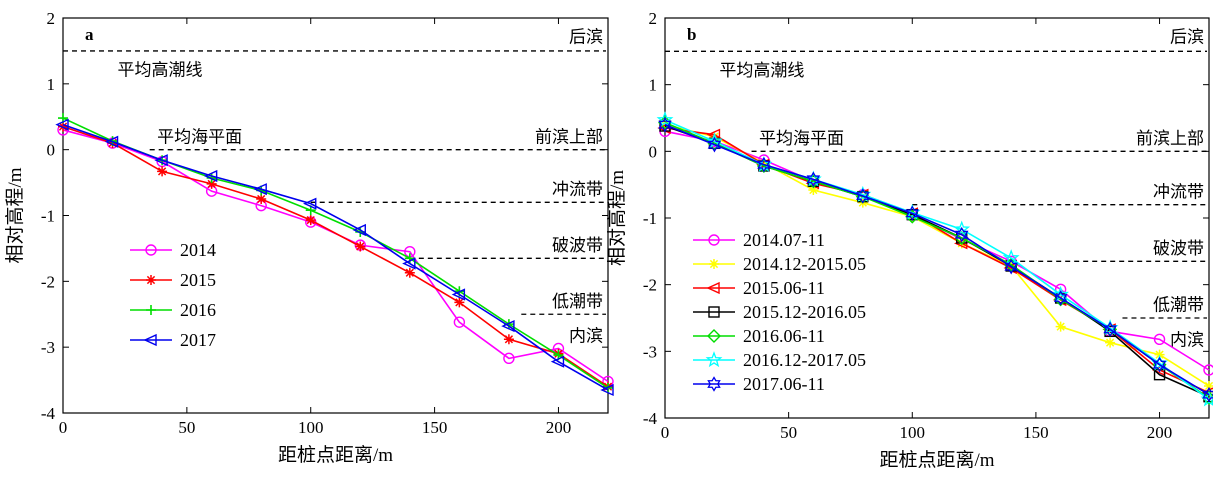  I want to click on legend-label: 2014, so click(198, 250).